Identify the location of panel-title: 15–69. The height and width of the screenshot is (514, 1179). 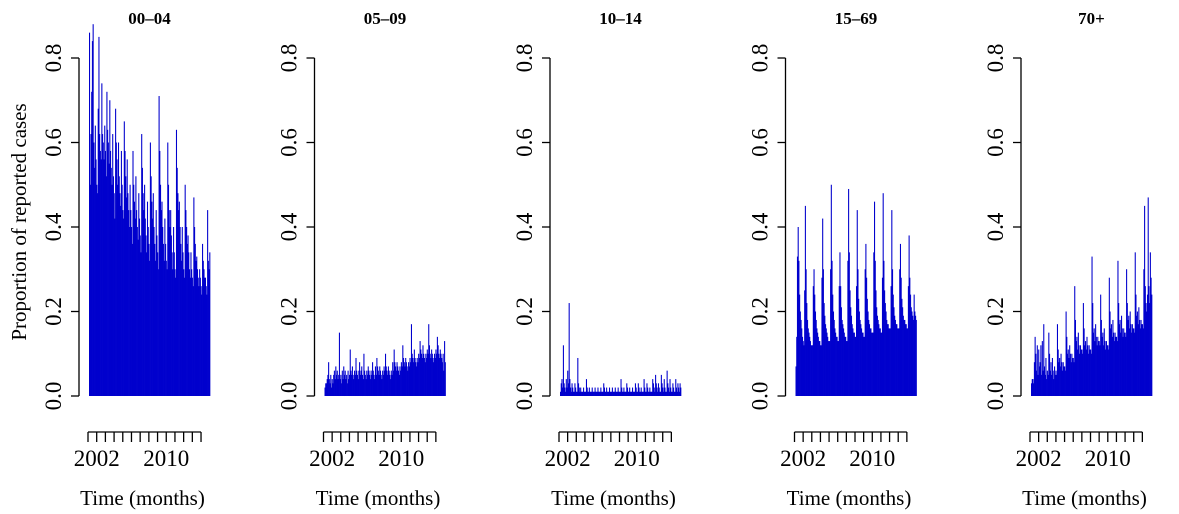
(856, 18).